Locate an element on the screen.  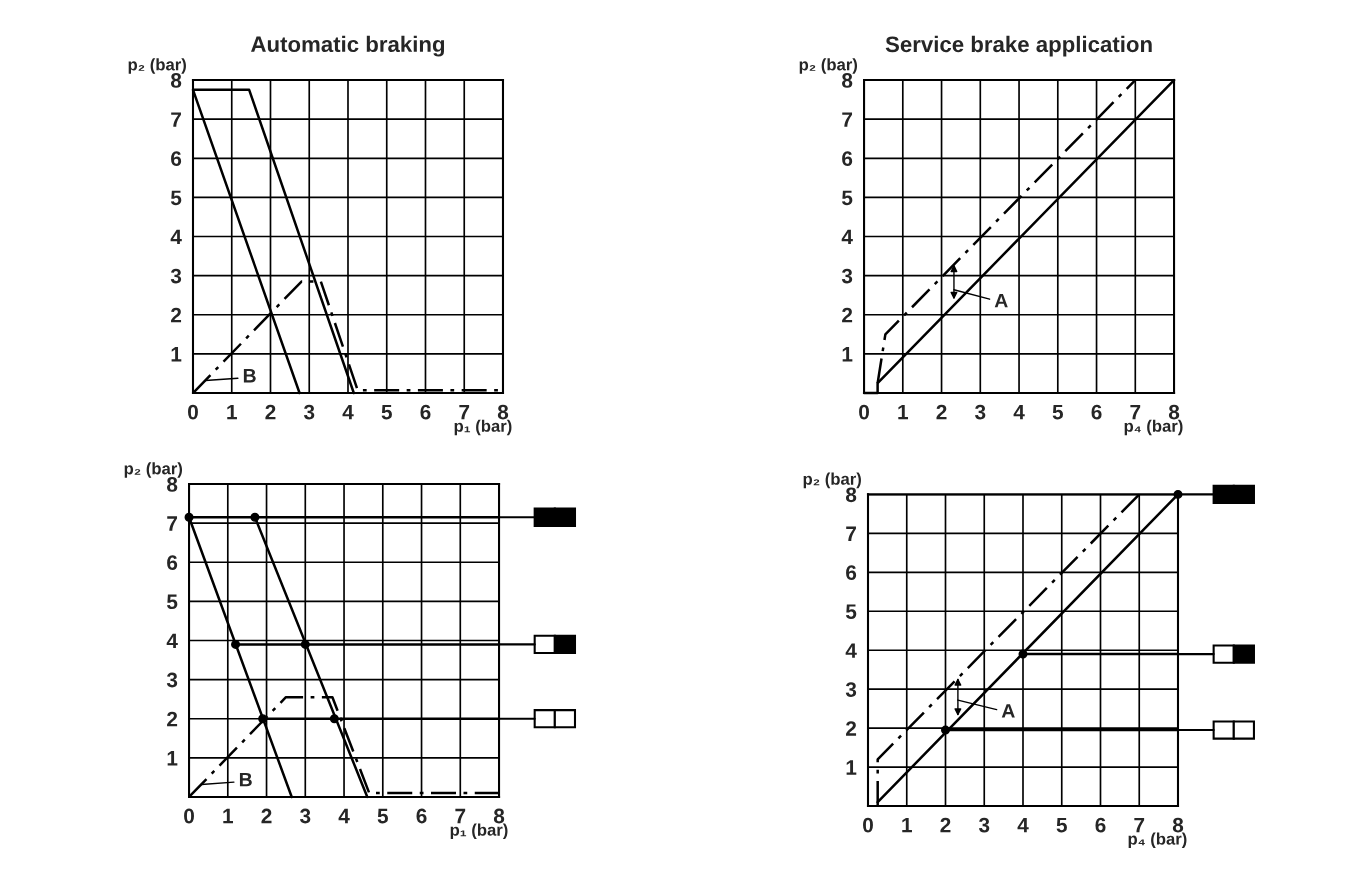
chart-title: Automatic braking is located at coordinates (348, 46).